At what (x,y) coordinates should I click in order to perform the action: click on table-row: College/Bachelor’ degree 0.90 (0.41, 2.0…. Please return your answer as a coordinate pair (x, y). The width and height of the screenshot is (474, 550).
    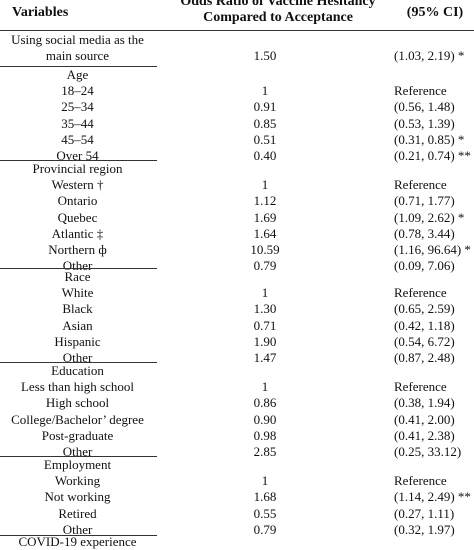
    Looking at the image, I should click on (237, 420).